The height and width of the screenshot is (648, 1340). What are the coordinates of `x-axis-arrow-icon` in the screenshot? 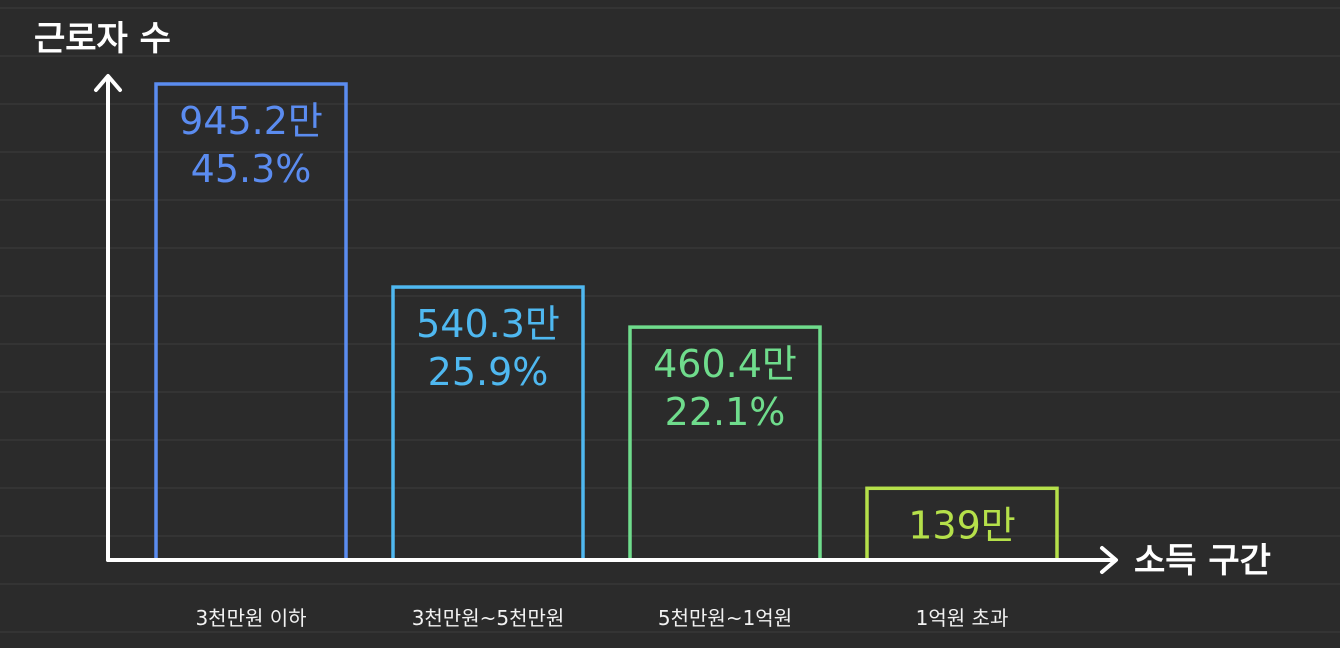 It's located at (1109, 560).